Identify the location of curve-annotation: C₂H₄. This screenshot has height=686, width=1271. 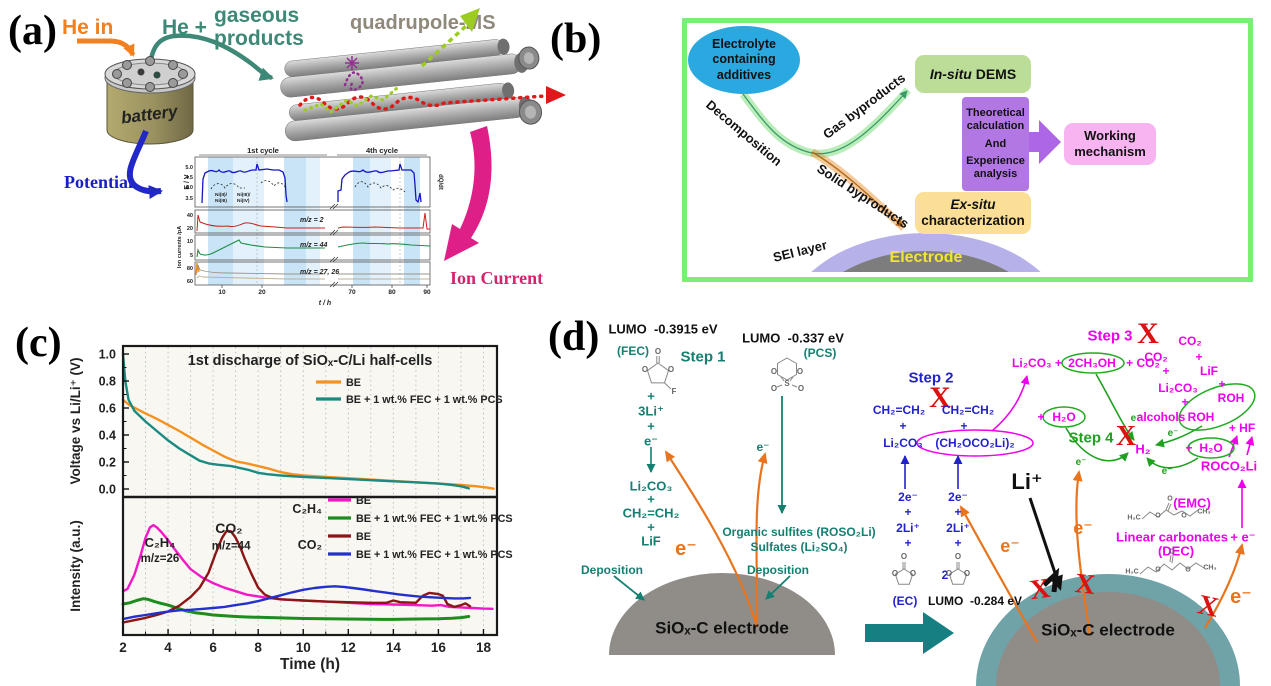
(160, 542).